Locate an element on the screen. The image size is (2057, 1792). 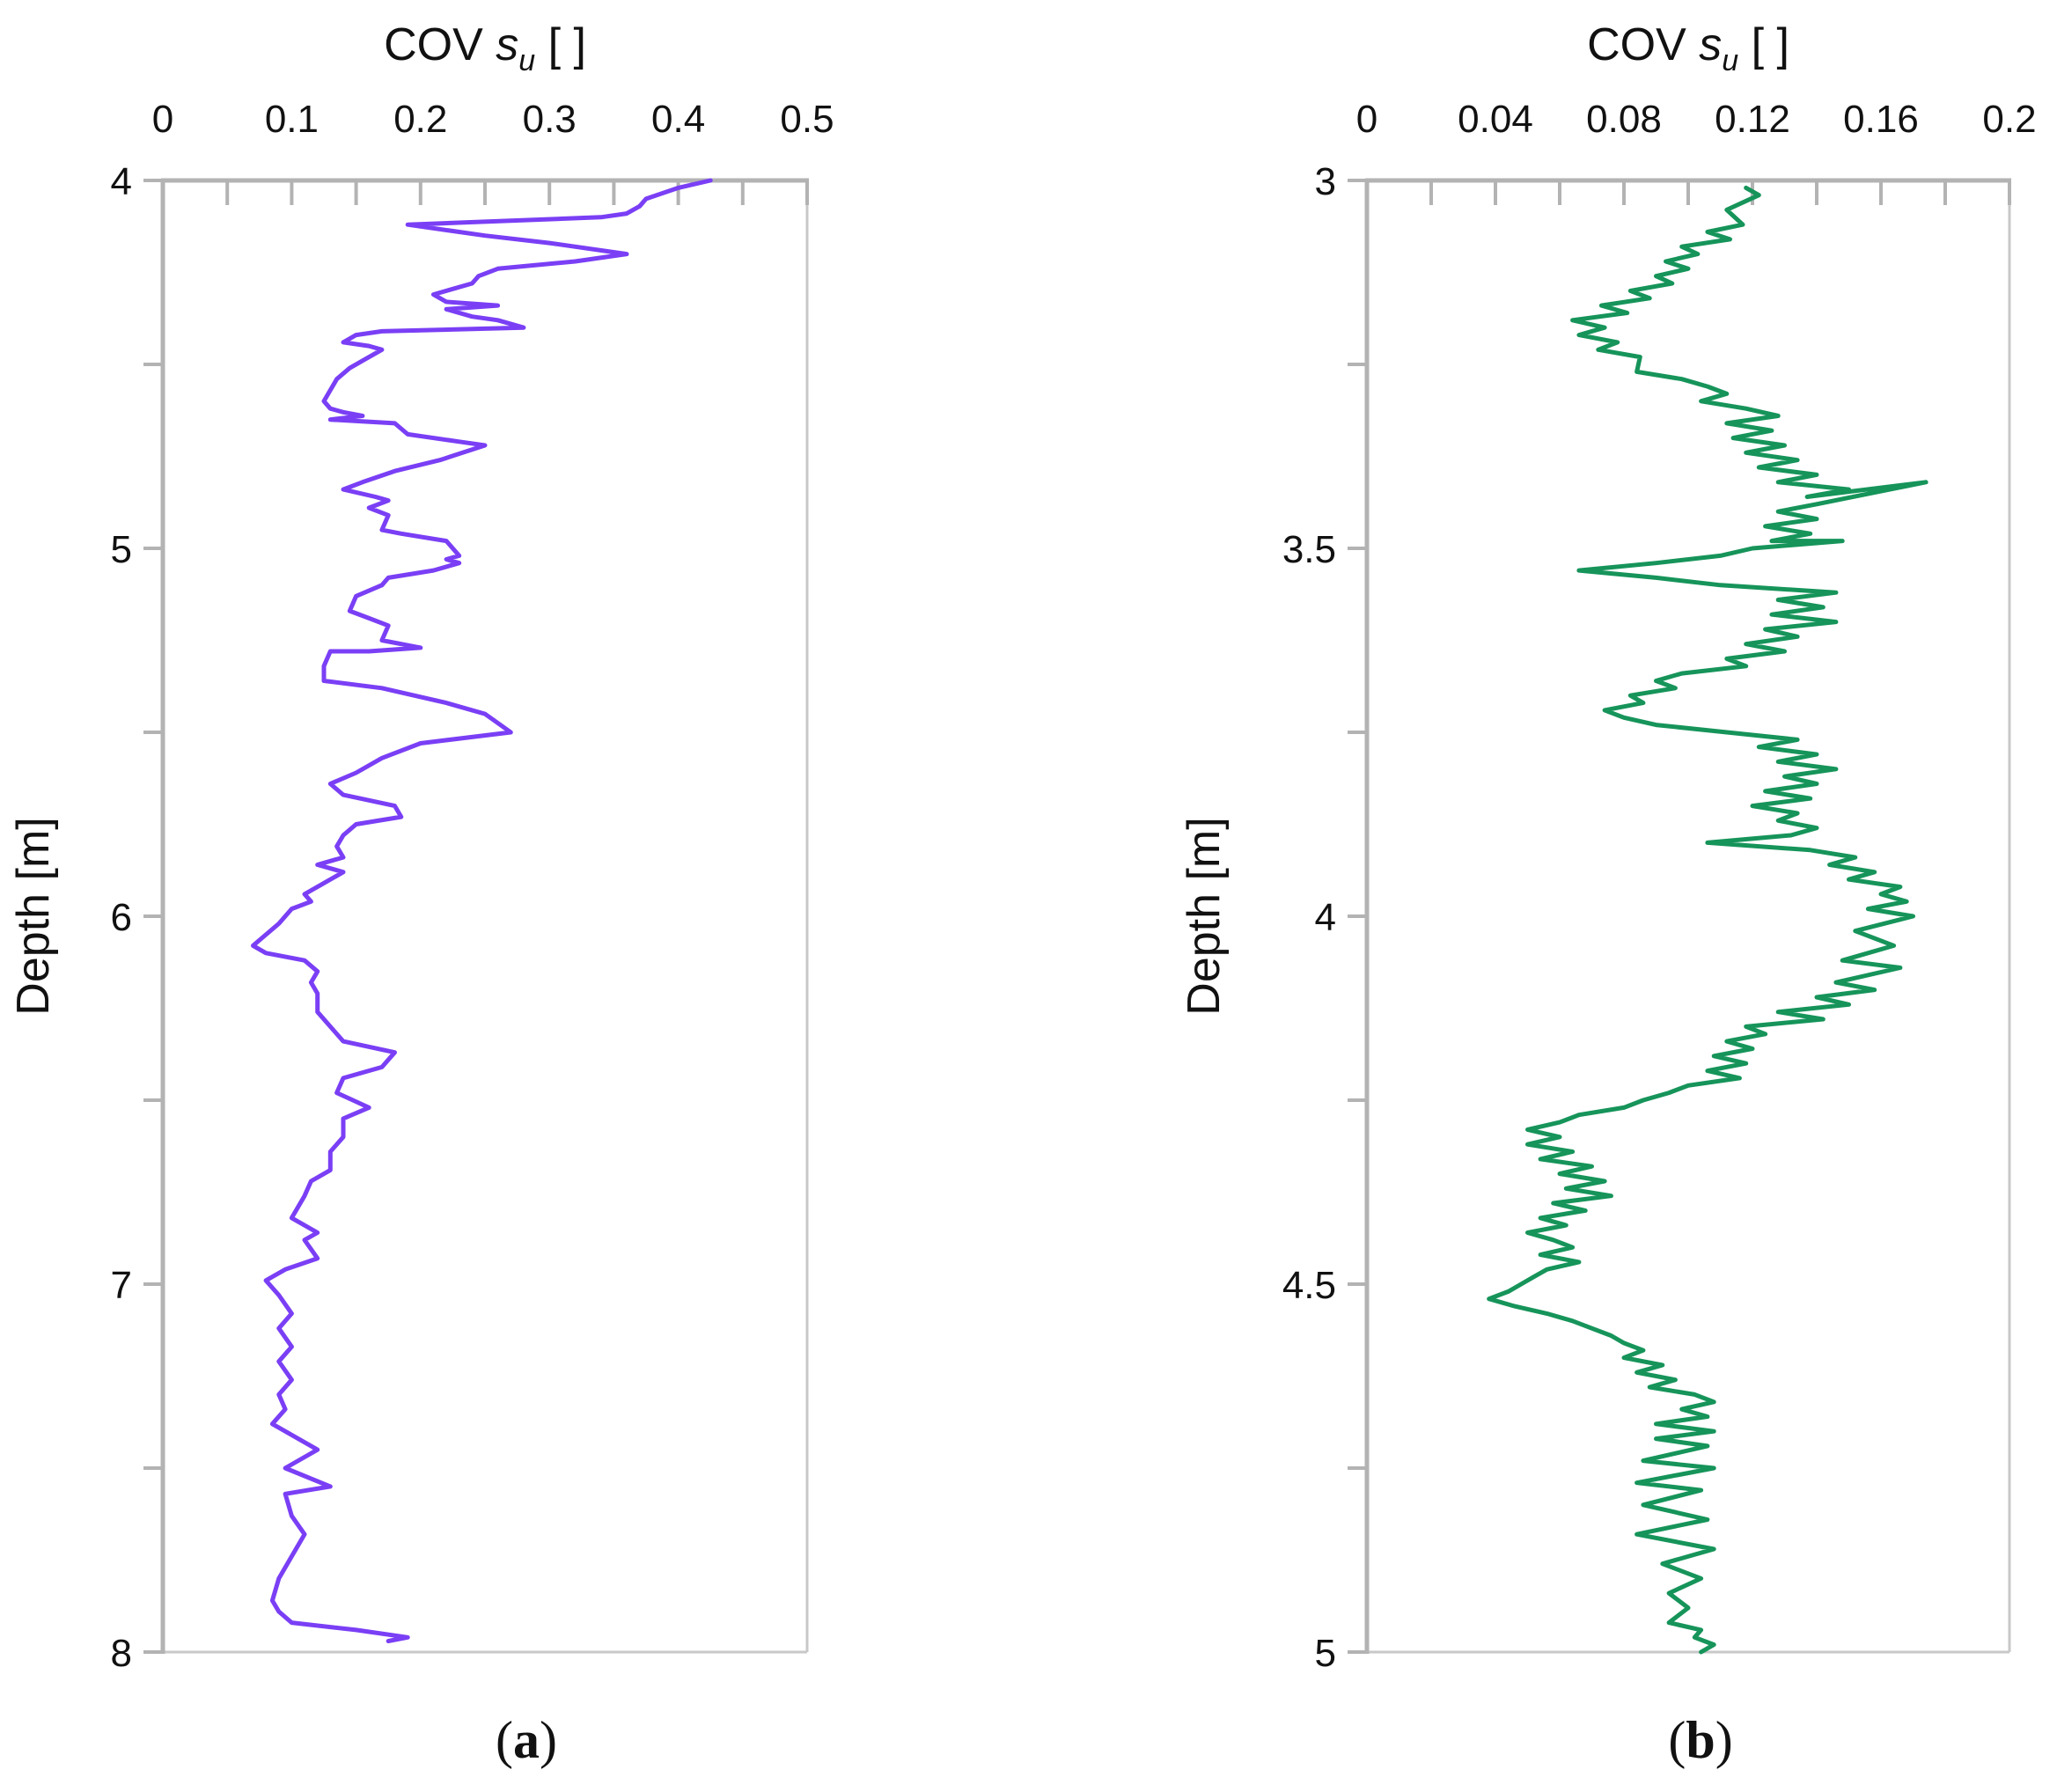
y-tick-label: 8 is located at coordinates (121, 1653).